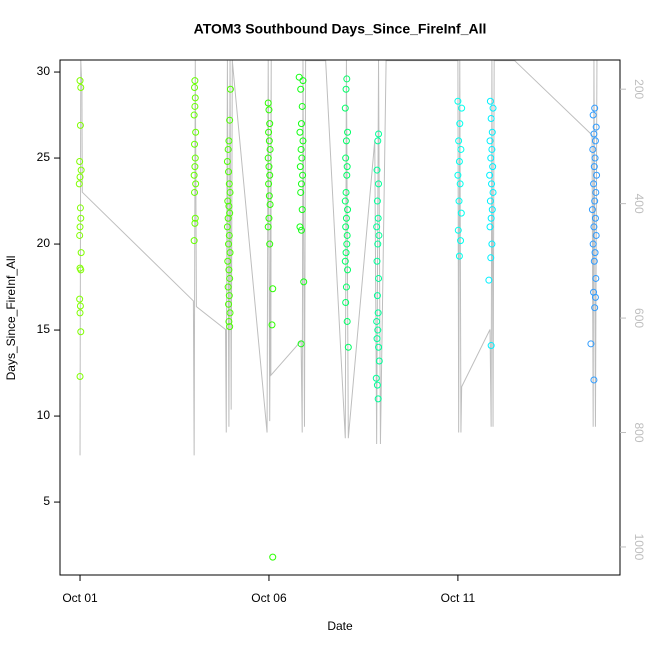 The image size is (650, 655). I want to click on y-tick-label: 15, so click(44, 329).